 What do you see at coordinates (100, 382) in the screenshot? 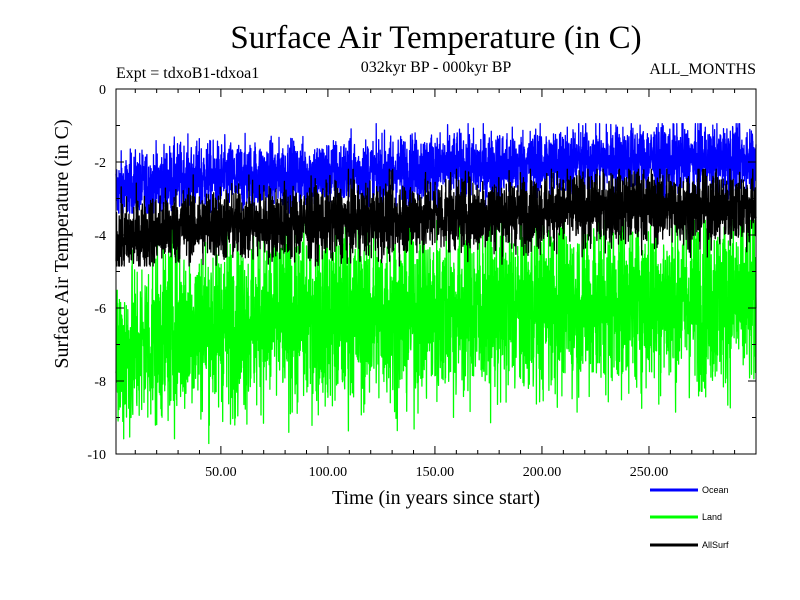
I see `y-tick-label: -8` at bounding box center [100, 382].